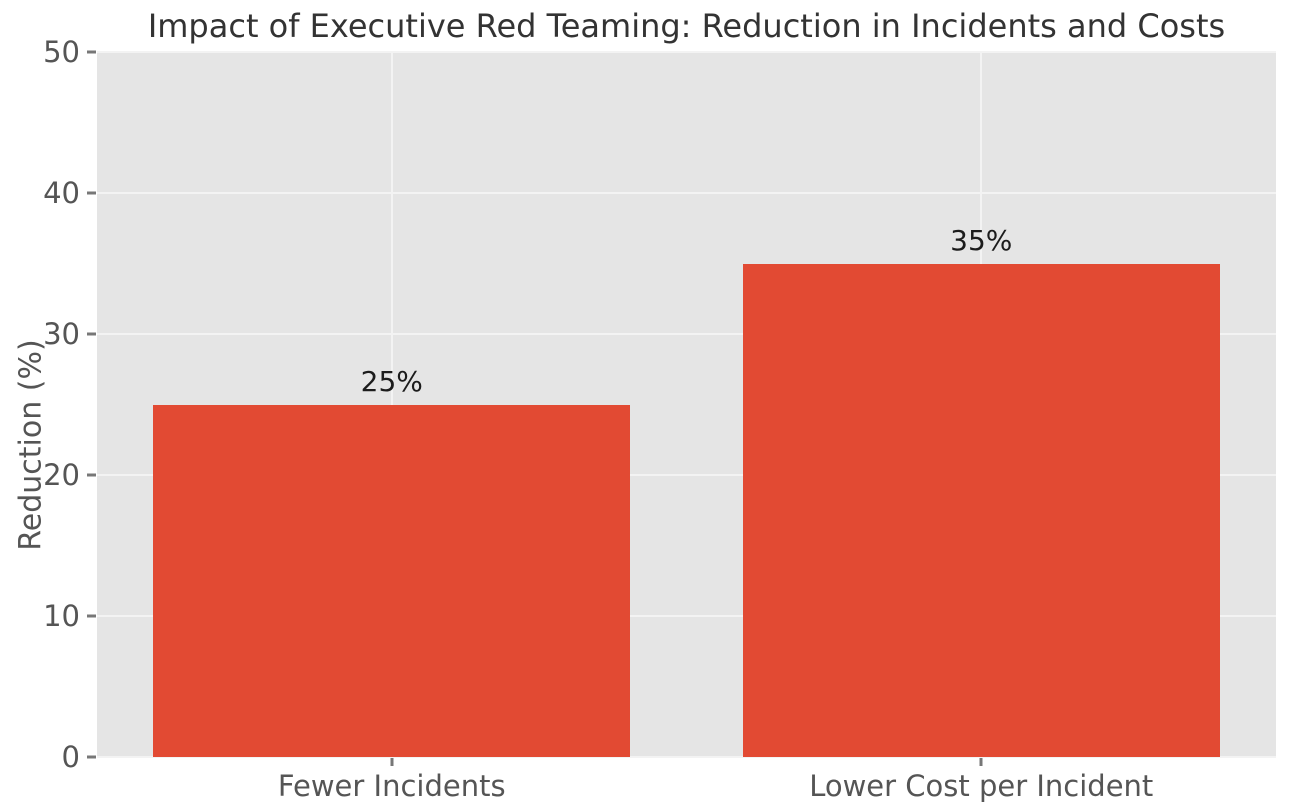 The height and width of the screenshot is (811, 1292). What do you see at coordinates (61, 475) in the screenshot?
I see `y-tick-label: 20` at bounding box center [61, 475].